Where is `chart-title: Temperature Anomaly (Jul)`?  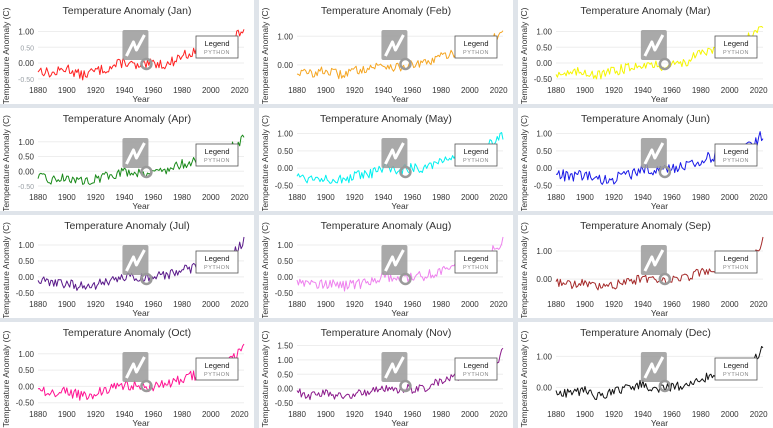 chart-title: Temperature Anomaly (Jul) is located at coordinates (126, 226).